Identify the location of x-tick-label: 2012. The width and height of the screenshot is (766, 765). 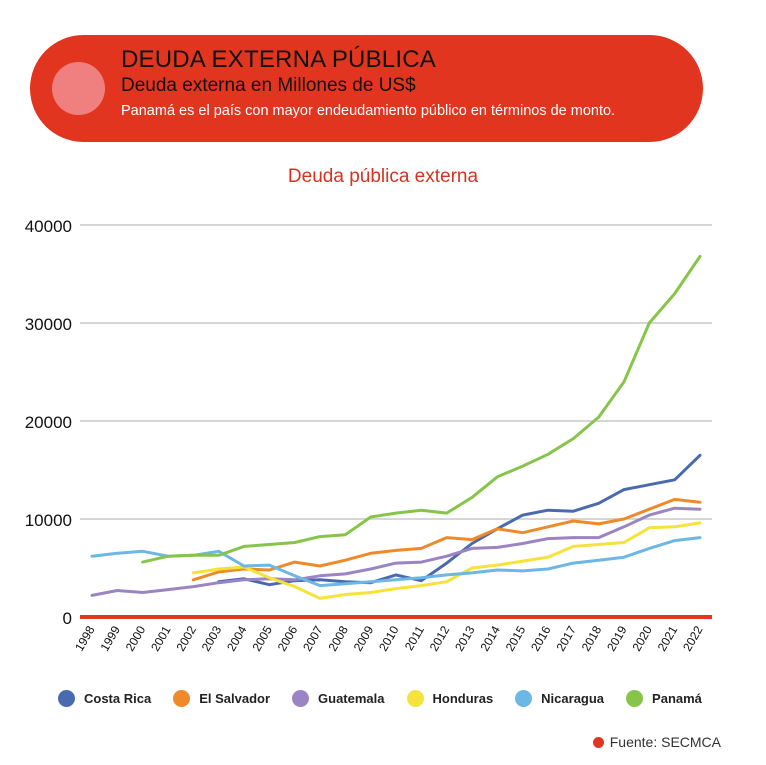
(440, 638).